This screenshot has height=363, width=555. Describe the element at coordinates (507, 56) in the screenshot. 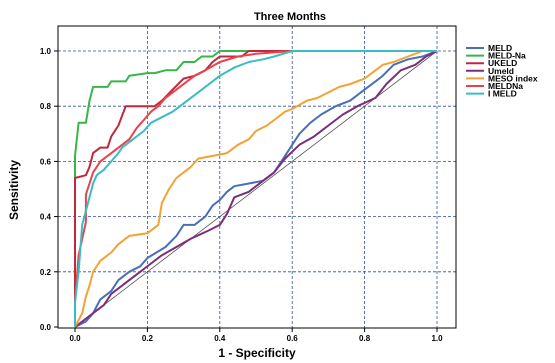

I see `legend-label-meld-na: MELD-Na` at that location.